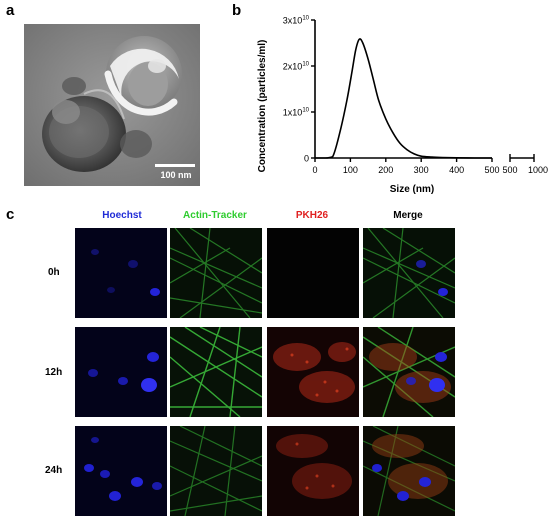 The width and height of the screenshot is (550, 523). Describe the element at coordinates (296, 113) in the screenshot. I see `y-tick-label: 1x1010` at that location.